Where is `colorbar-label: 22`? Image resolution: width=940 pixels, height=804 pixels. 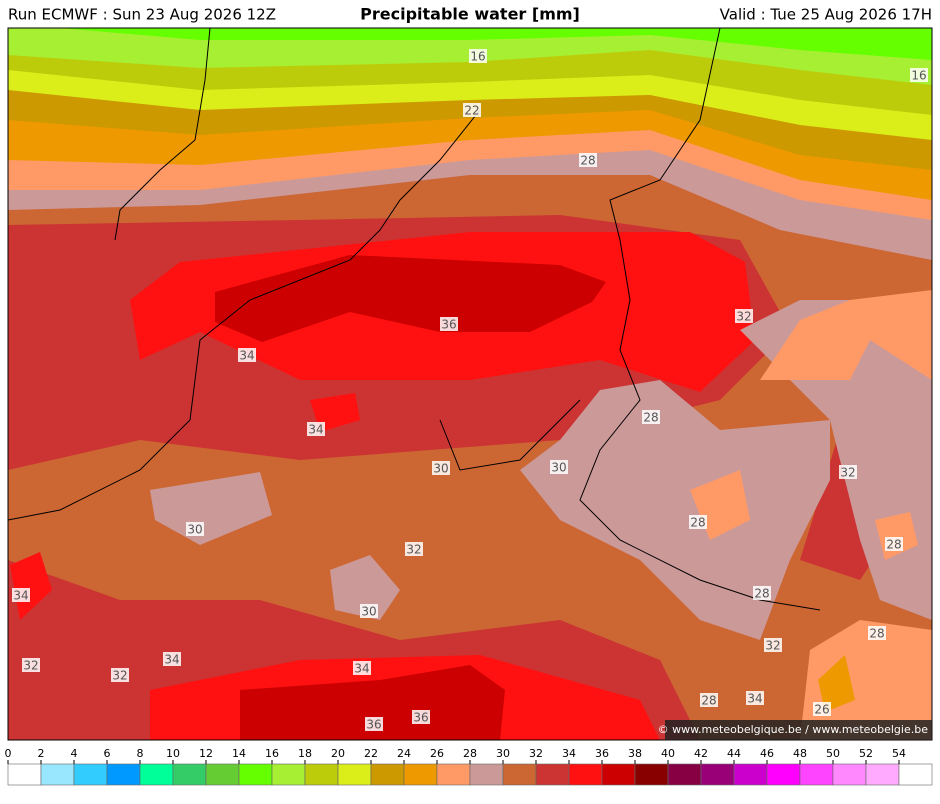 colorbar-label: 22 is located at coordinates (371, 753).